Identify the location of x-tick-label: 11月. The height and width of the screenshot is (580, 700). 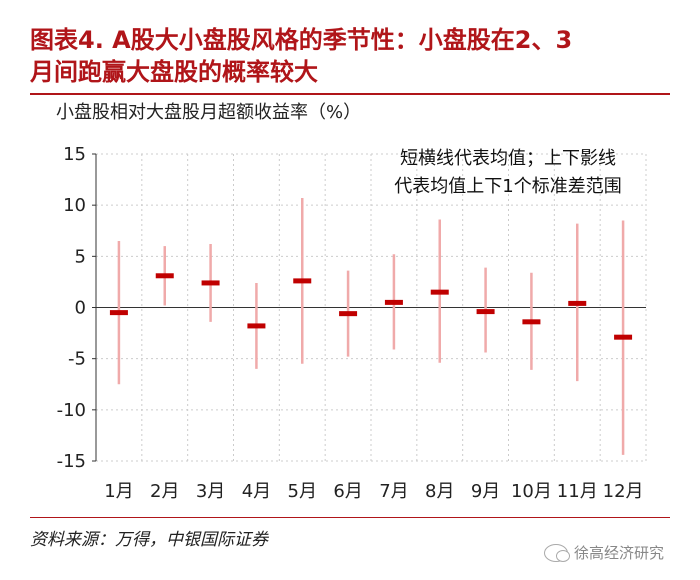
(577, 491).